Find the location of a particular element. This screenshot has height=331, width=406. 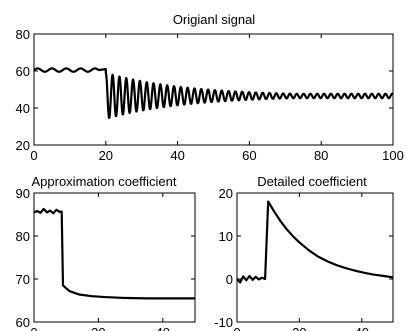

y-tick-label: 90 is located at coordinates (23, 193).